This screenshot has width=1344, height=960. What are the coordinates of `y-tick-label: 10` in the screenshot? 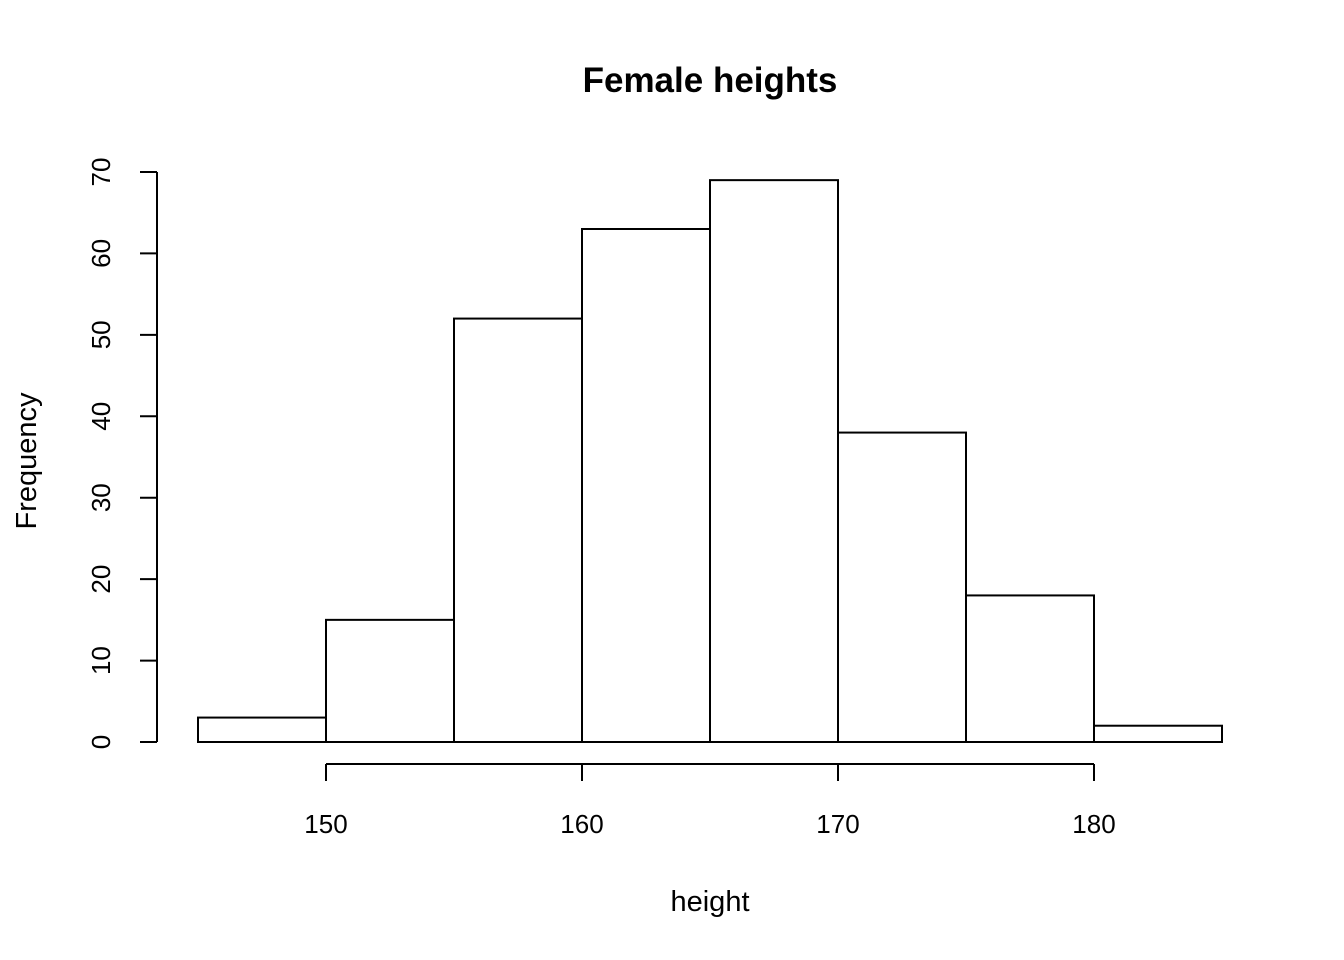 It's located at (101, 660).